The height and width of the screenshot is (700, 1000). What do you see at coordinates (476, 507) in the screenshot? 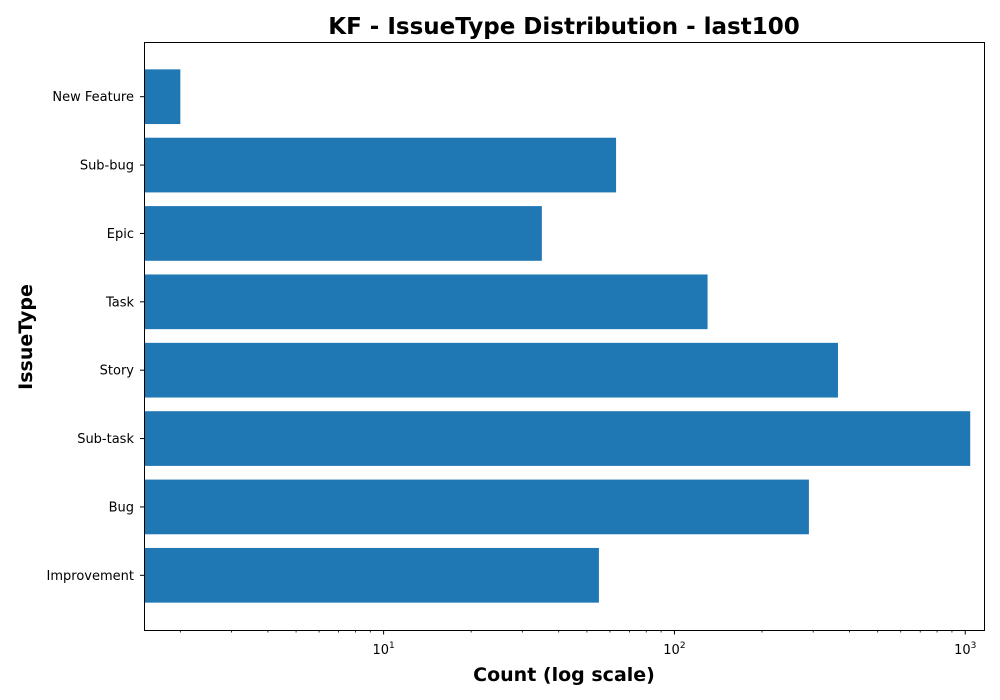
I see `bar-bug` at bounding box center [476, 507].